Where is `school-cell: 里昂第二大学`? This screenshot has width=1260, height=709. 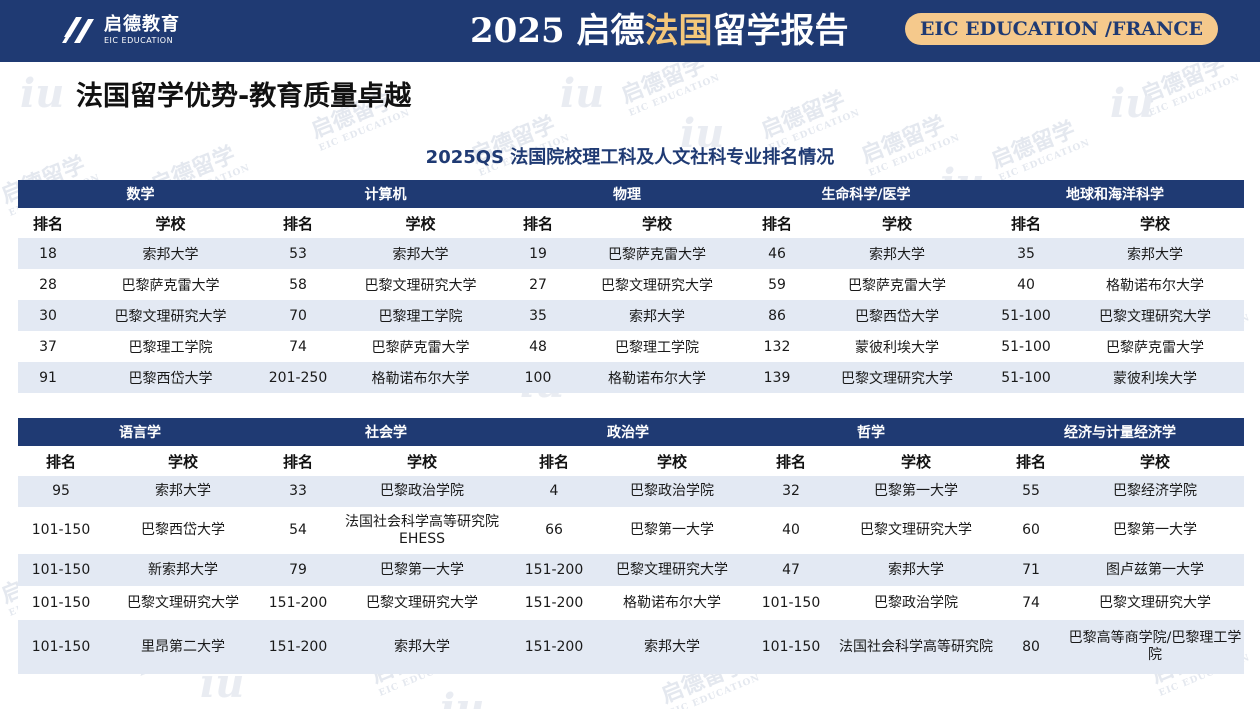
school-cell: 里昂第二大学 is located at coordinates (183, 647).